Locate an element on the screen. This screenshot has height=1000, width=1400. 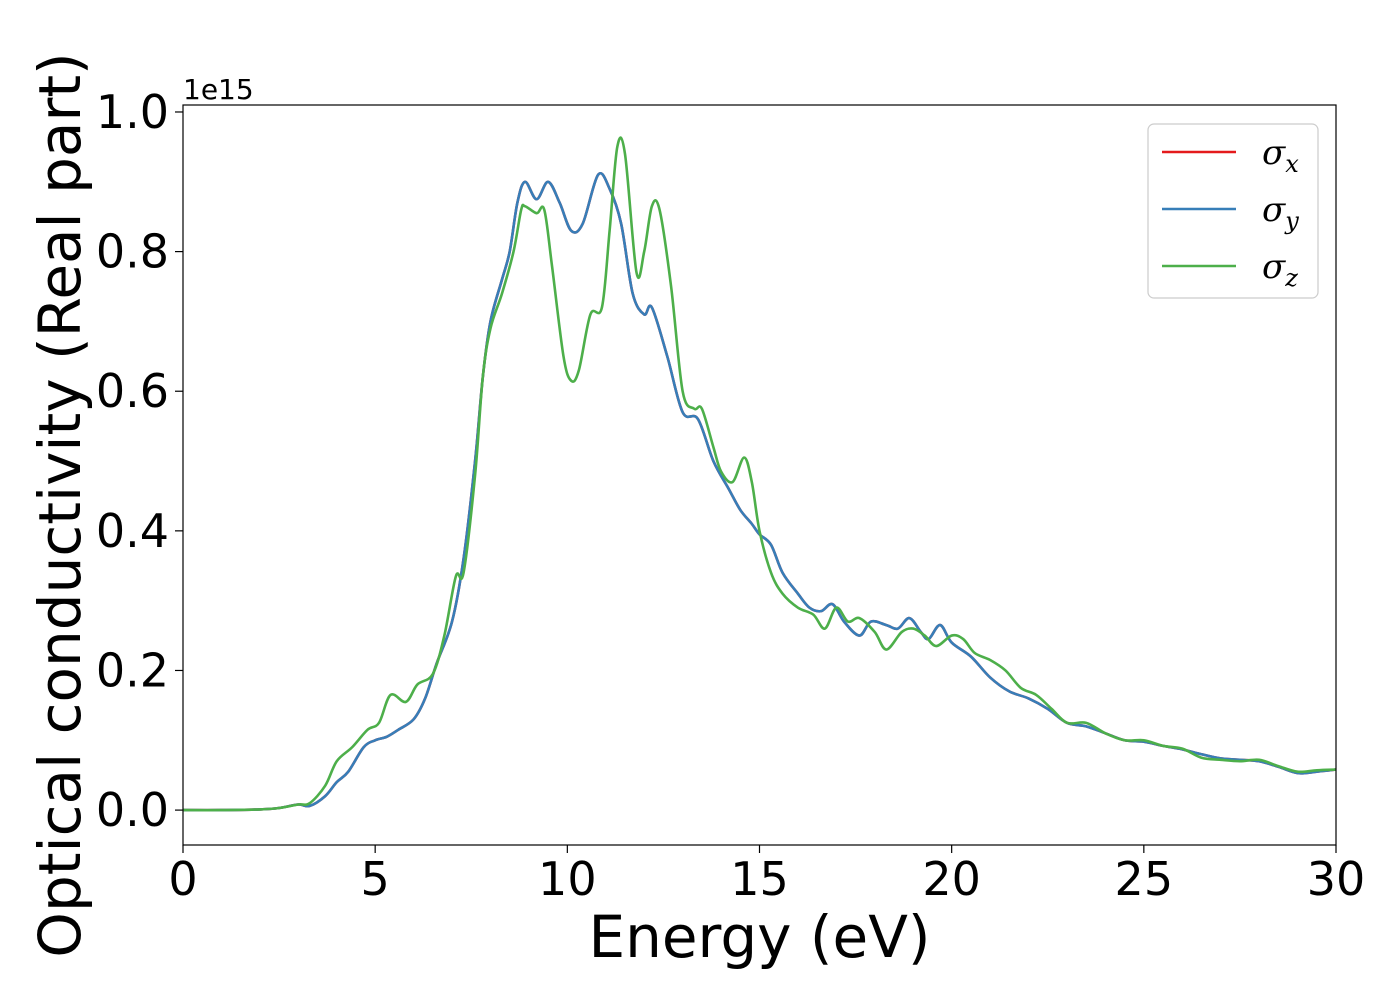
legend: σx σy σz is located at coordinates (1233, 211).